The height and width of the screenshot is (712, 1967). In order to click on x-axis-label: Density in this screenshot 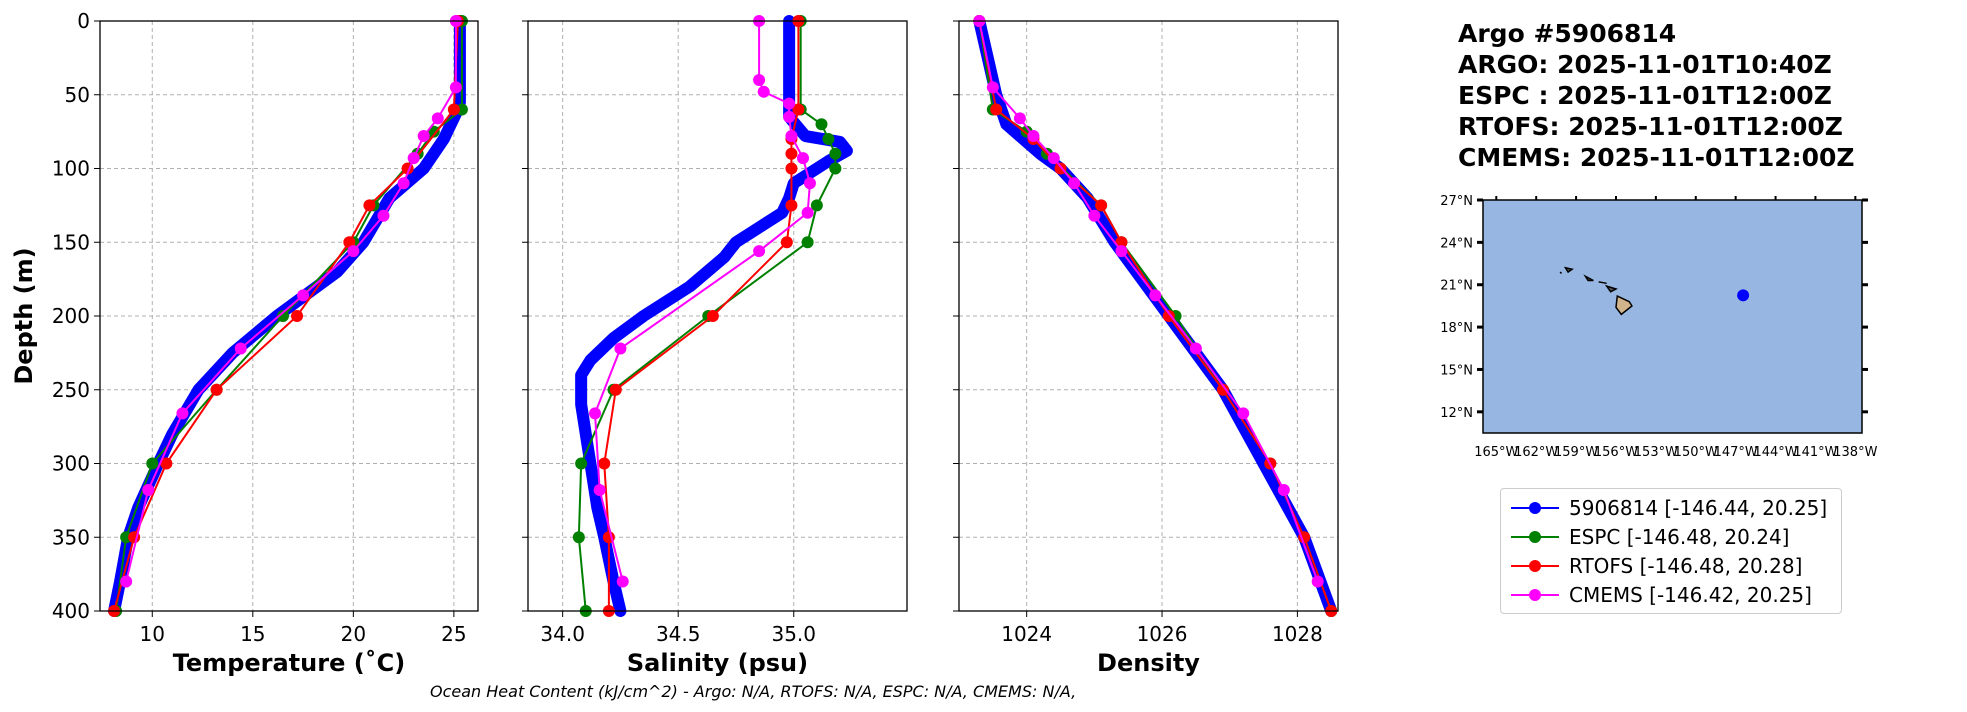, I will do `click(1148, 663)`.